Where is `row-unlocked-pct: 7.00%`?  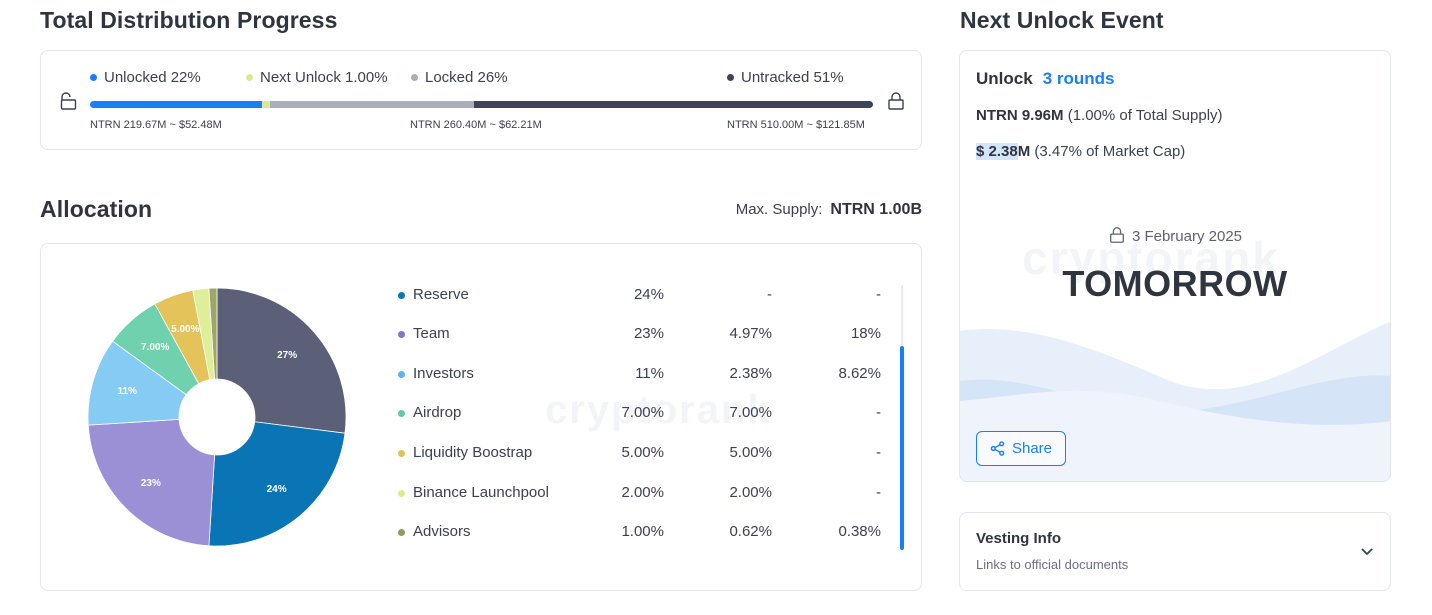 row-unlocked-pct: 7.00% is located at coordinates (750, 412).